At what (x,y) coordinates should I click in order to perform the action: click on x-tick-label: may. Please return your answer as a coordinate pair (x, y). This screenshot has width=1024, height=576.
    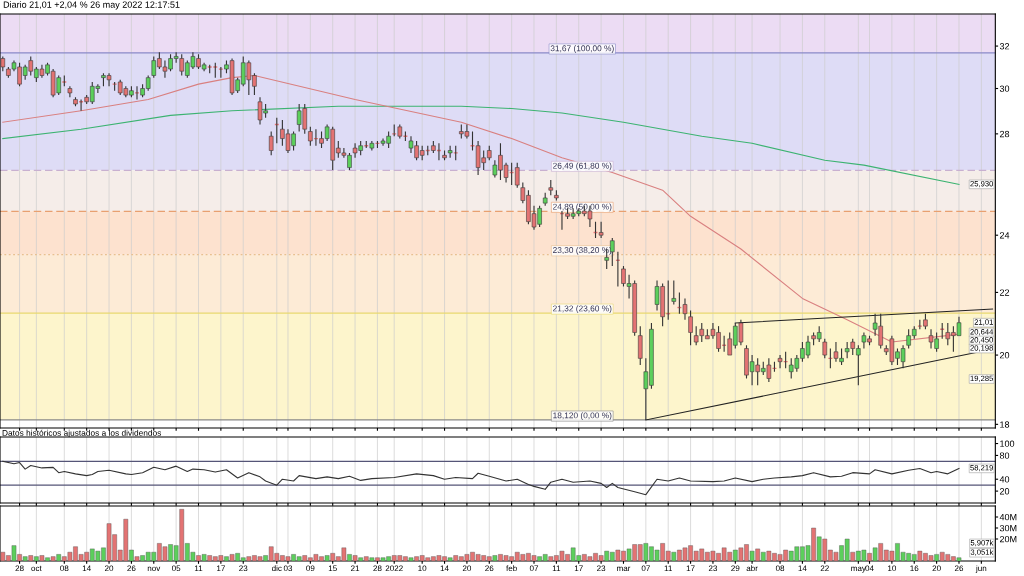
    Looking at the image, I should click on (858, 569).